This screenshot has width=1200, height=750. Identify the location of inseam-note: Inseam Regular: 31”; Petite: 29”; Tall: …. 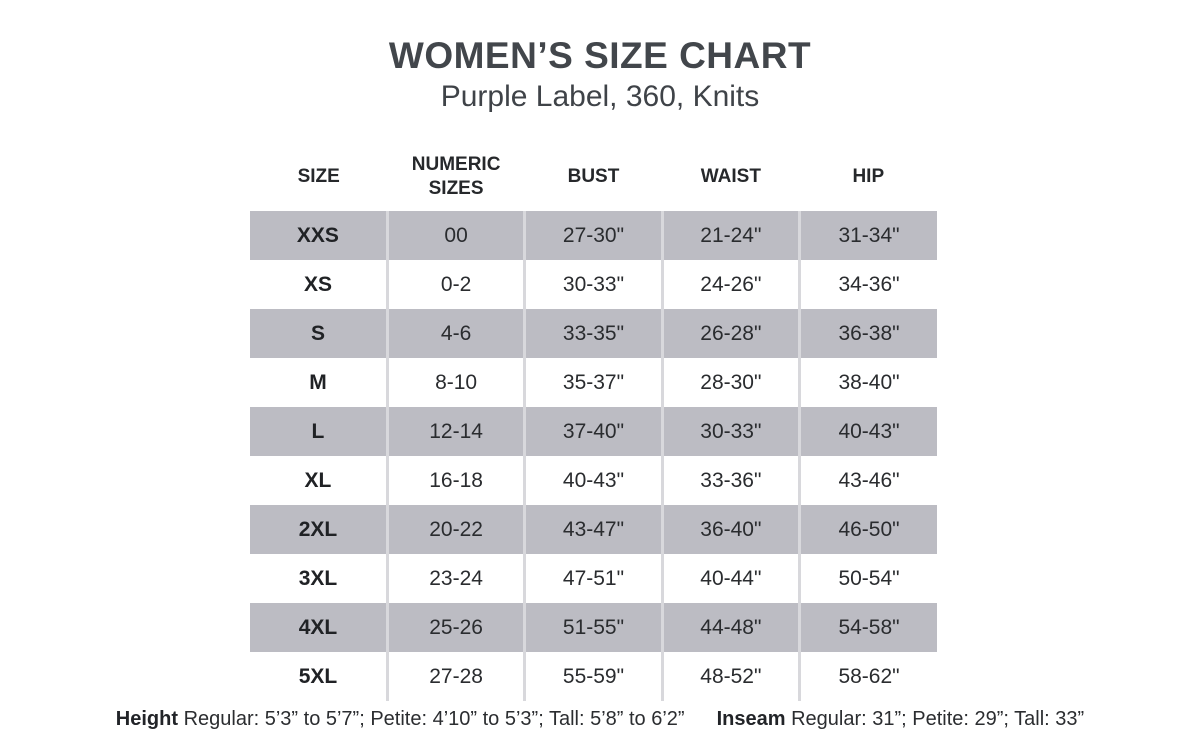
(901, 719).